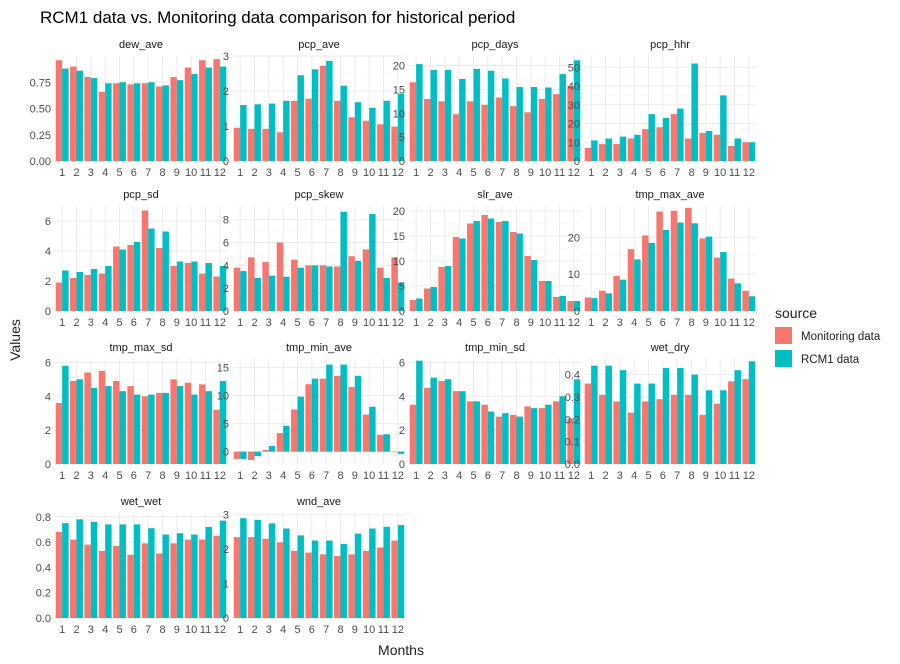 This screenshot has height=664, width=900. What do you see at coordinates (706, 173) in the screenshot?
I see `x-tick-label: 9` at bounding box center [706, 173].